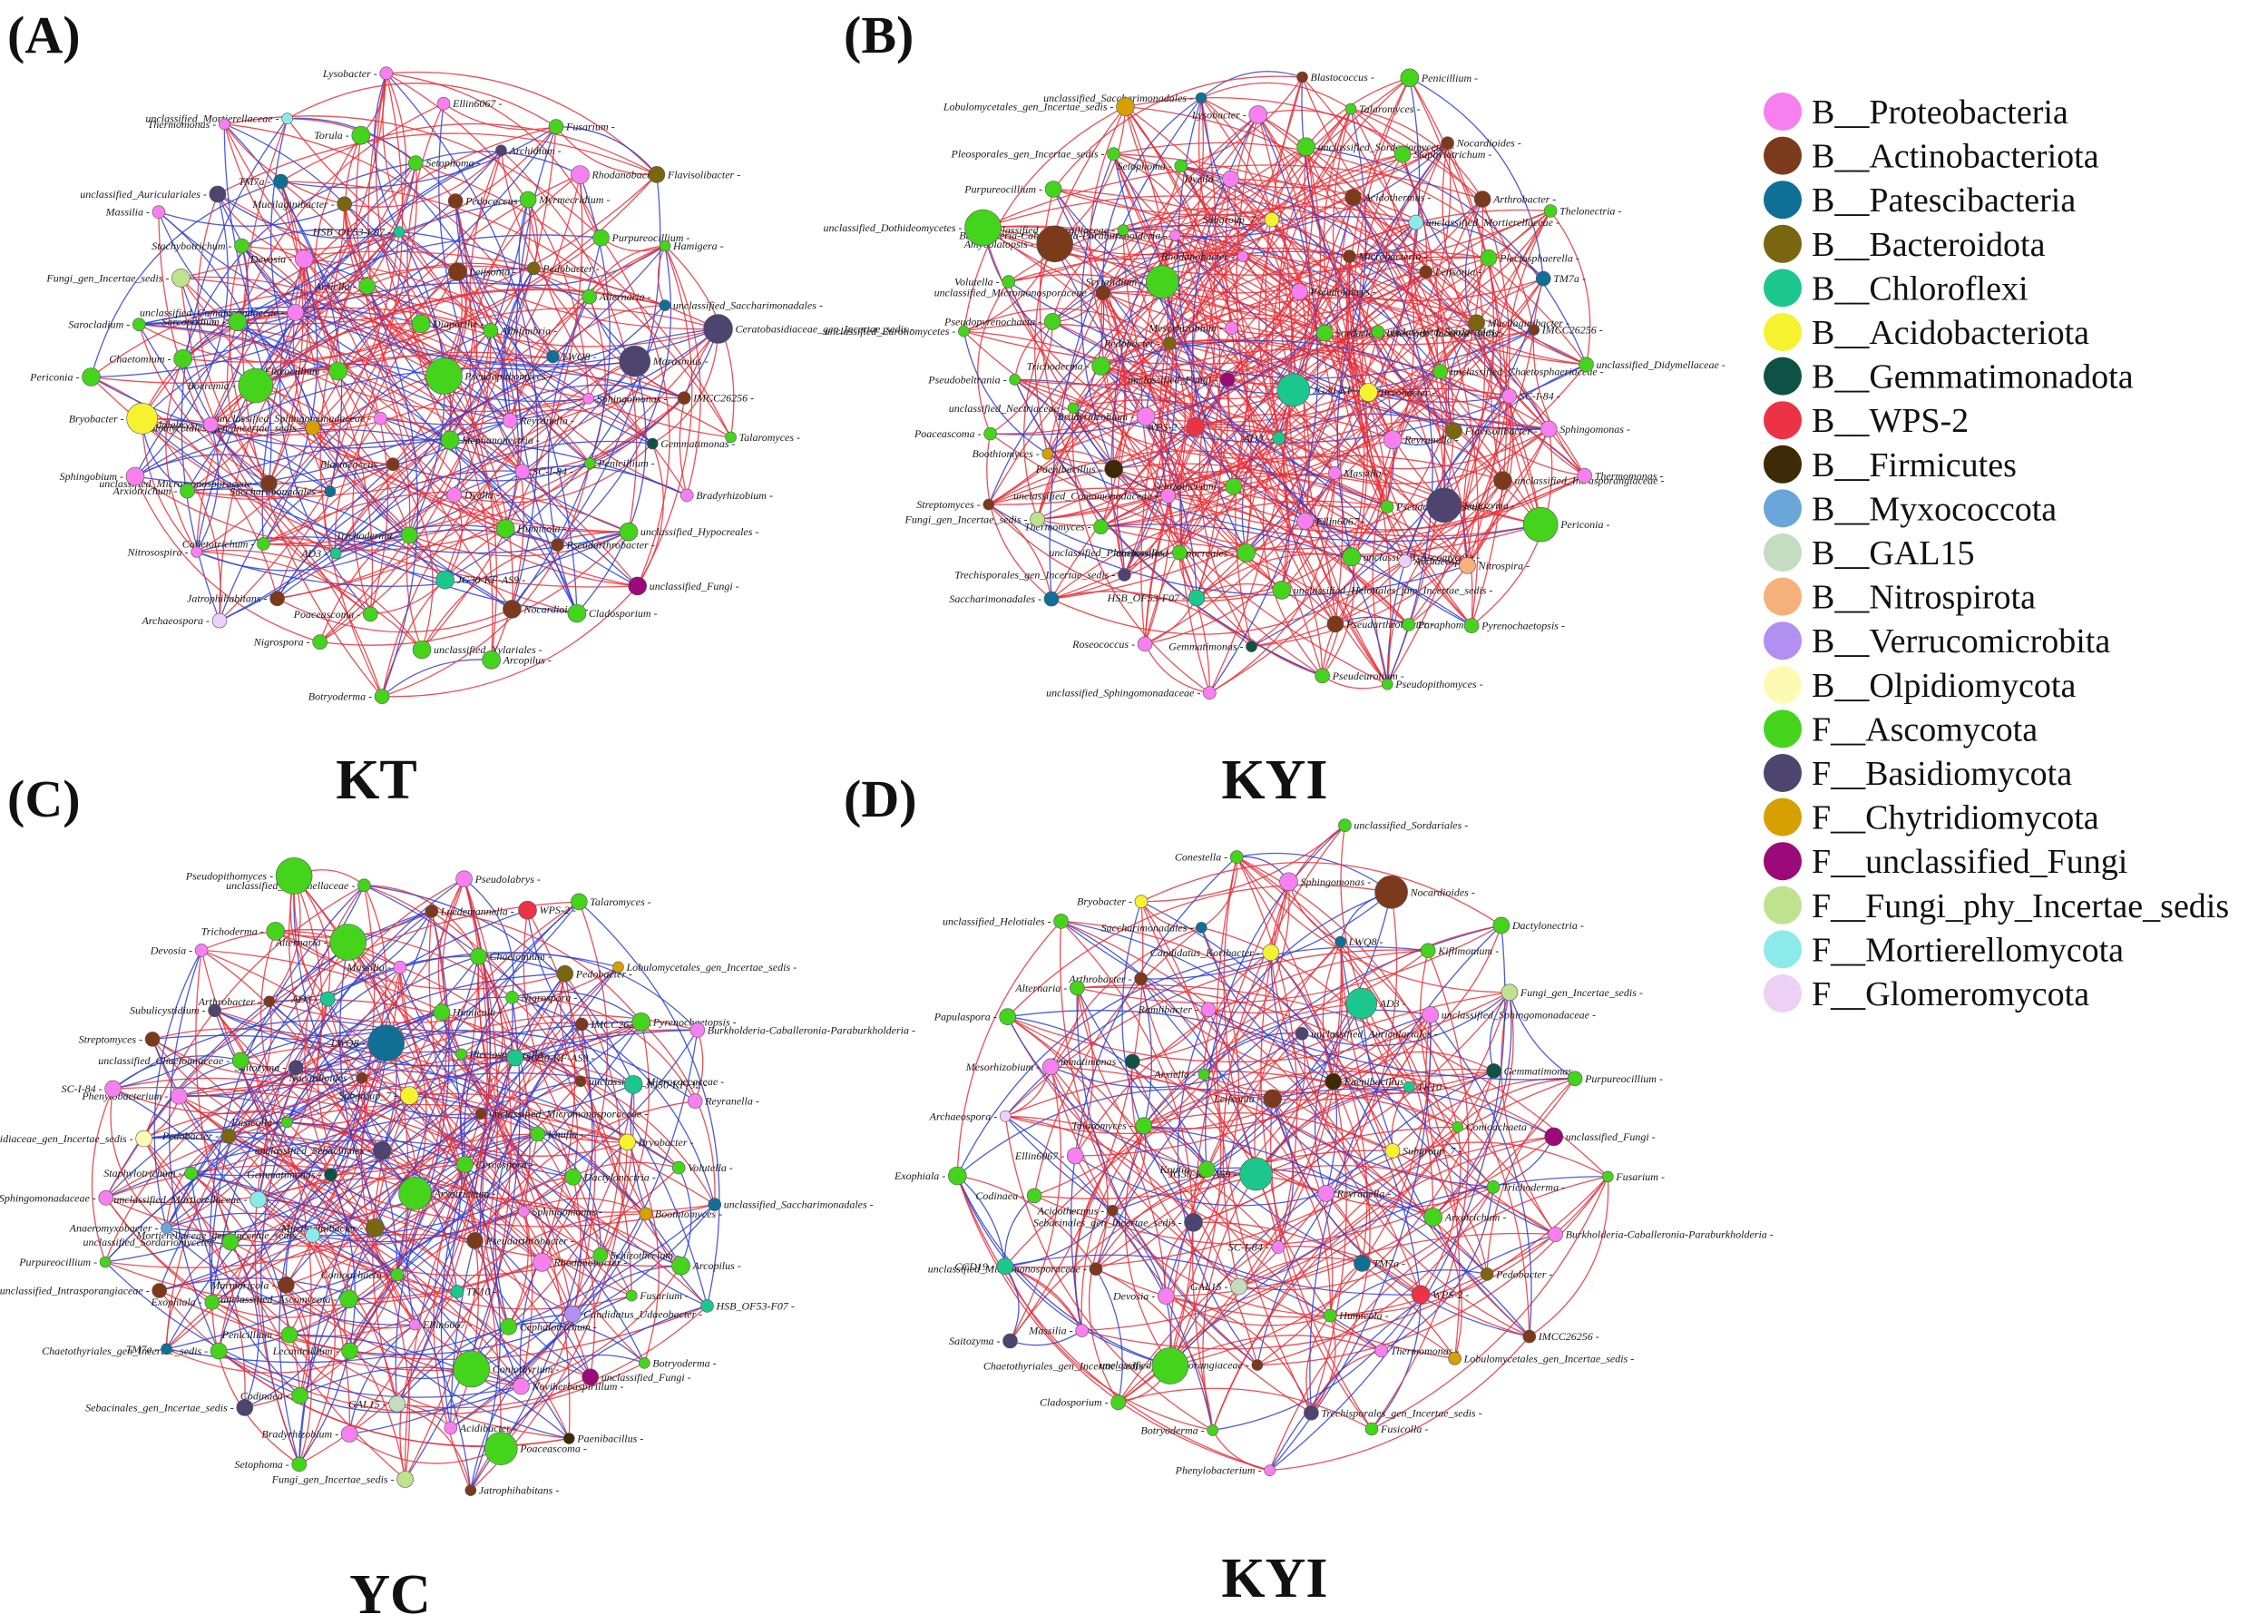 The width and height of the screenshot is (2268, 1624). What do you see at coordinates (894, 227) in the screenshot?
I see `node-label: unclassified_Dothideomycetes -` at bounding box center [894, 227].